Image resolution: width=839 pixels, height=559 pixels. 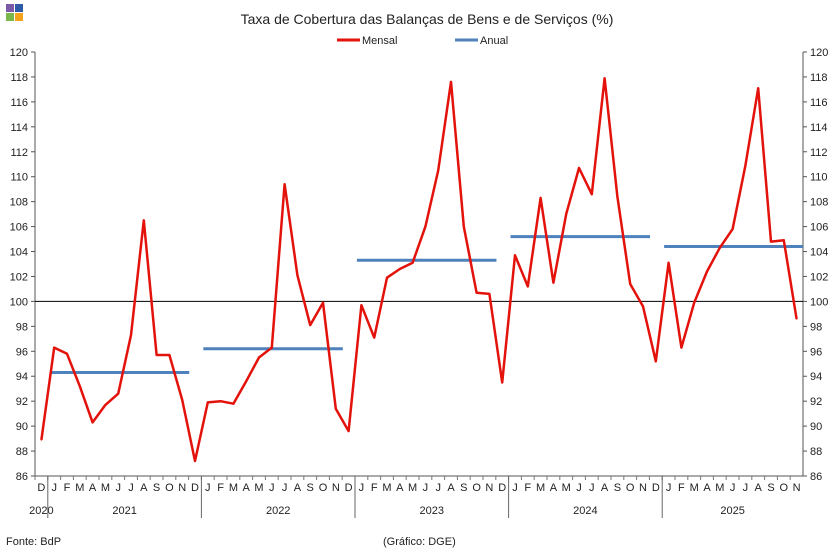 I want to click on y-tick-label-right: 110, so click(x=819, y=178).